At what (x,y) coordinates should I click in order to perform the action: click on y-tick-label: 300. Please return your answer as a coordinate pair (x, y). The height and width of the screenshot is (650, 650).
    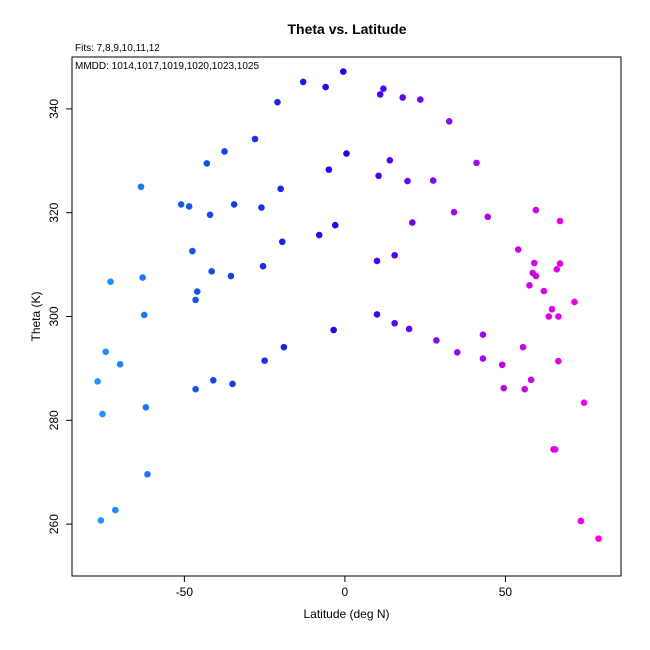
    Looking at the image, I should click on (54, 316).